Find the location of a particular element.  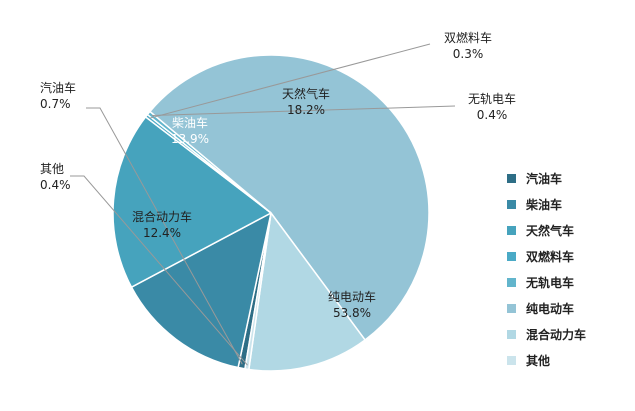

legend-label-8: 其他 is located at coordinates (538, 360).